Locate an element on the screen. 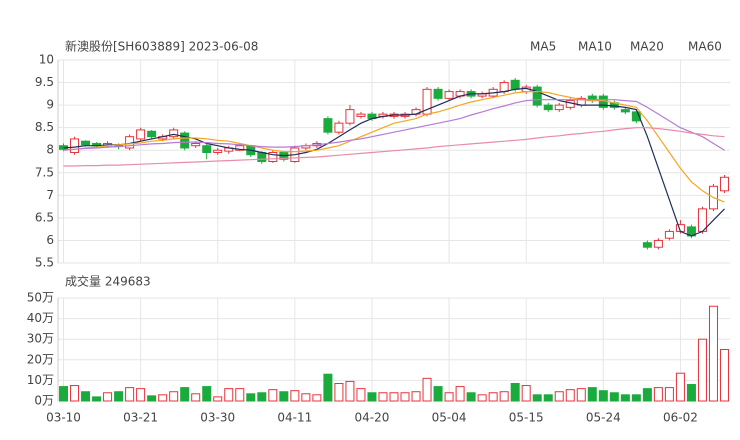 The height and width of the screenshot is (440, 740). y-tick-label: 20万 is located at coordinates (40, 359).